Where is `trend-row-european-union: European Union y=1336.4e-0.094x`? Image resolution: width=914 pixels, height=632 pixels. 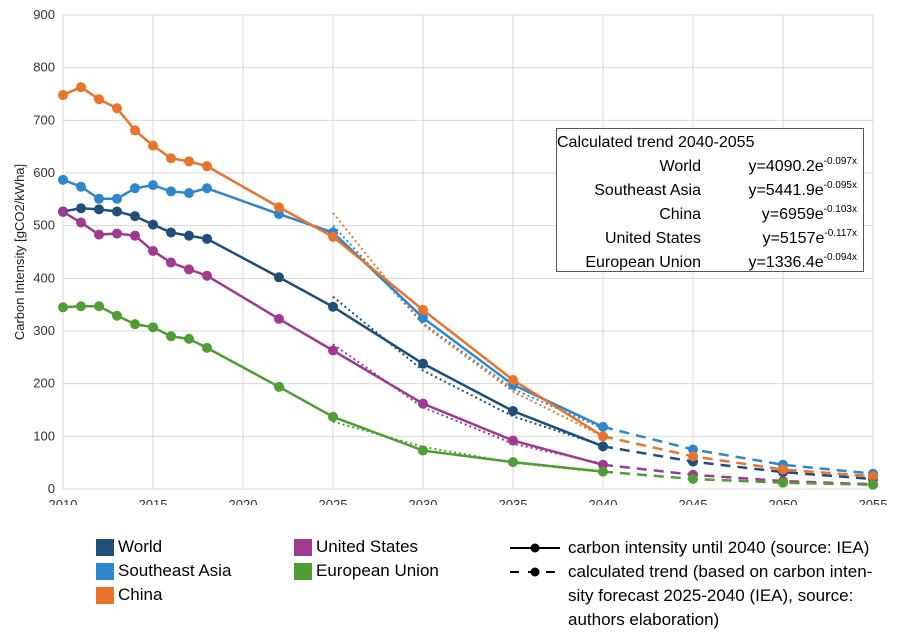
trend-row-european-union: European Union y=1336.4e-0.094x is located at coordinates (707, 263).